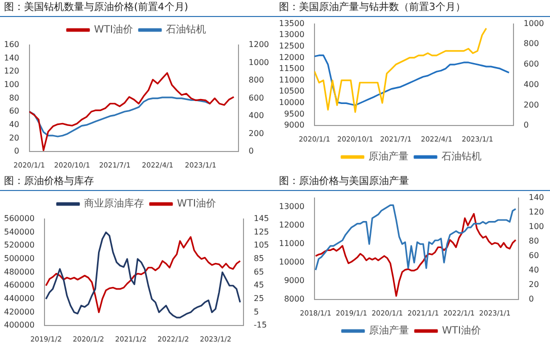 Image resolution: width=550 pixels, height=348 pixels. What do you see at coordinates (259, 299) in the screenshot?
I see `y2-tick-label: 25` at bounding box center [259, 299].